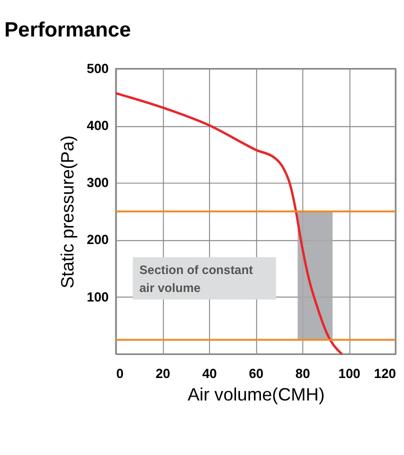  I want to click on chart-title: Performance, so click(67, 30).